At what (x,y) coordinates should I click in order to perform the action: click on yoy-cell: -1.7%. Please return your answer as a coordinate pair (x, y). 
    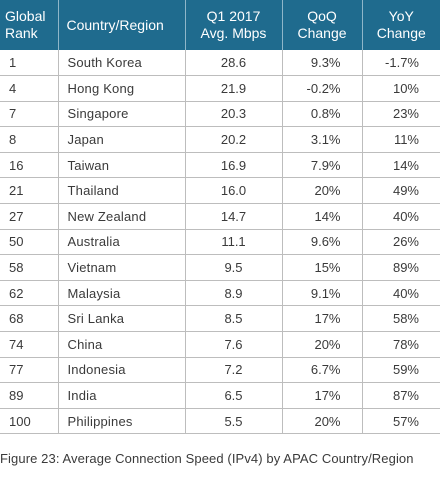
    Looking at the image, I should click on (401, 63).